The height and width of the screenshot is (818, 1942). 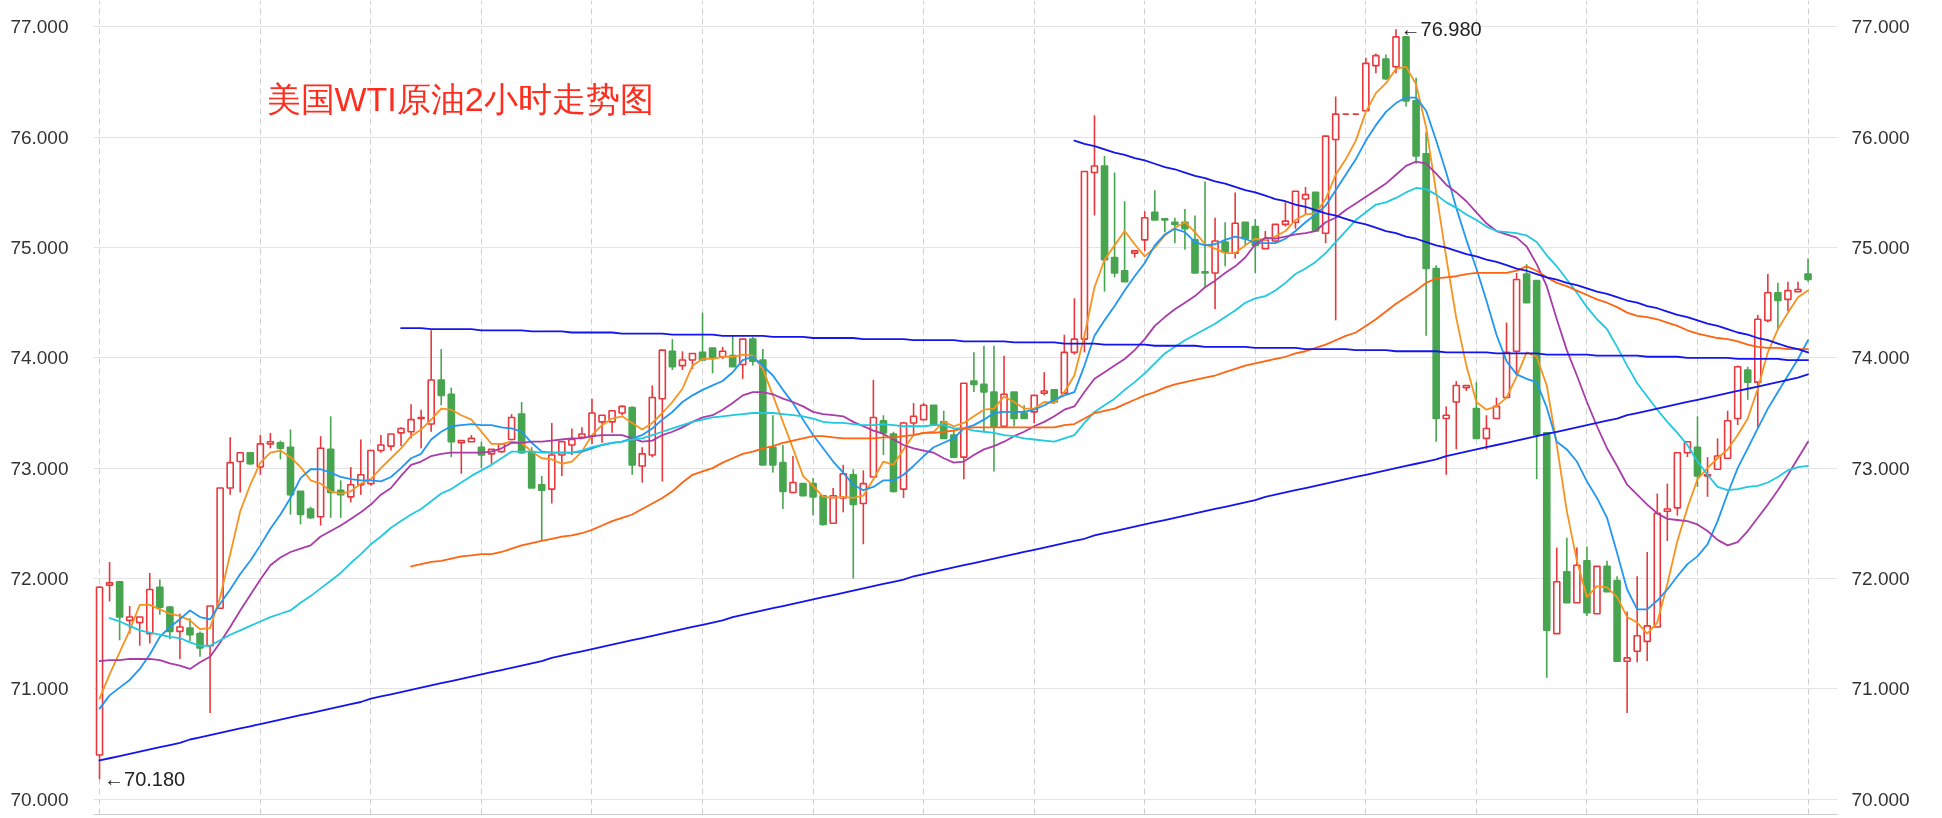 I want to click on y-tick-label: 71.000, so click(x=39, y=689).